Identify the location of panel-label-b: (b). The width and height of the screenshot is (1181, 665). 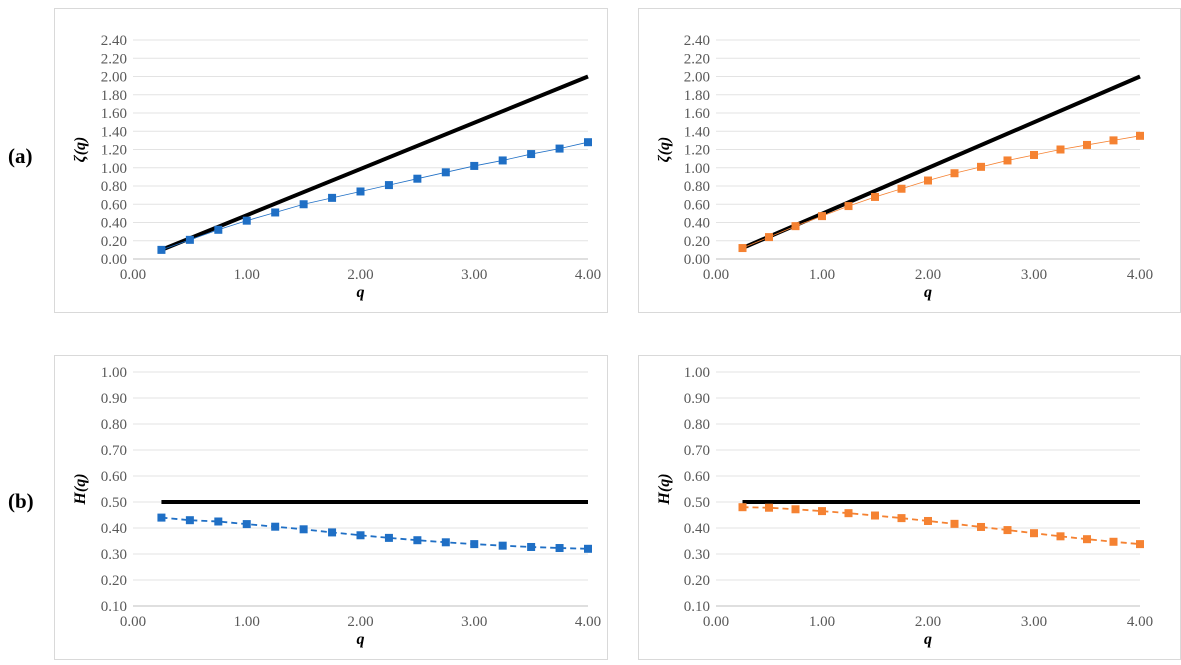
(21, 501).